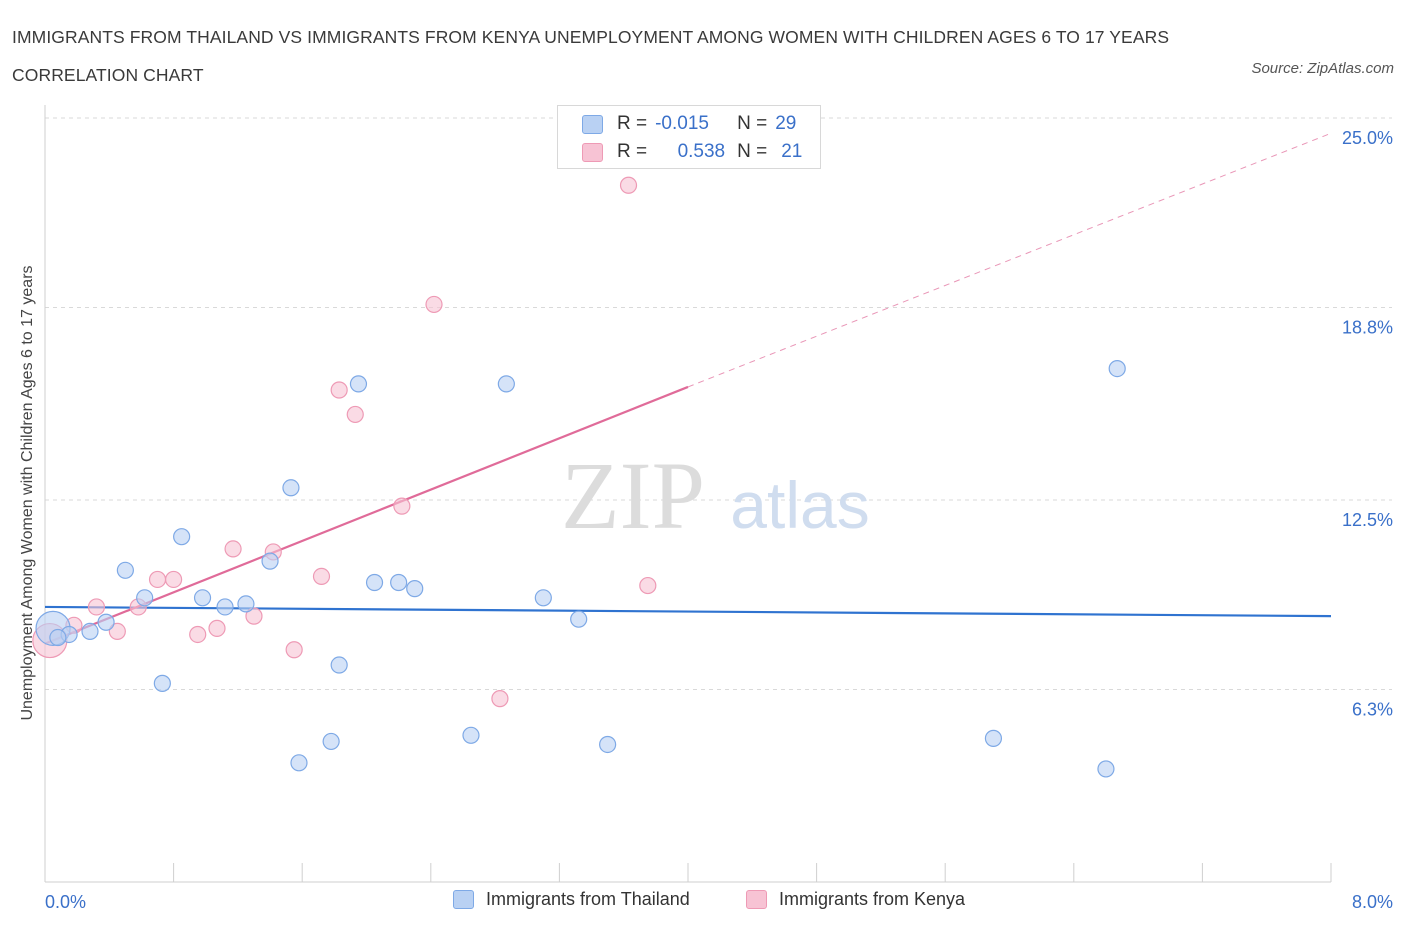  What do you see at coordinates (1367, 327) in the screenshot?
I see `y-tick-label: 18.8%` at bounding box center [1367, 327].